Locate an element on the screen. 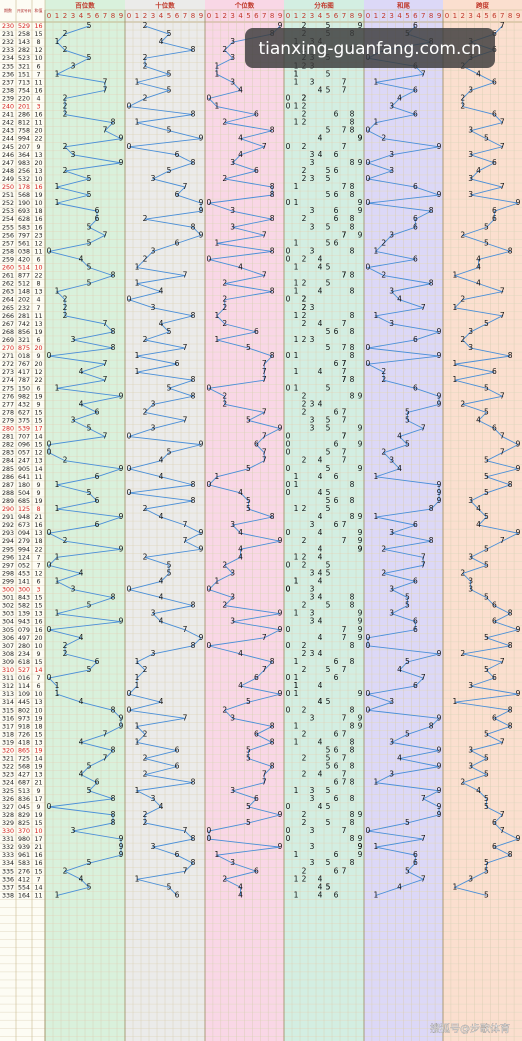  sum: 15 is located at coordinates (38, 420).